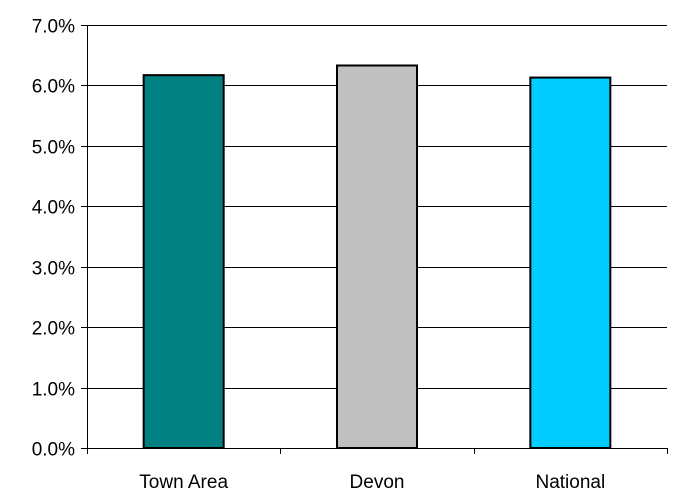 The width and height of the screenshot is (675, 496). What do you see at coordinates (570, 482) in the screenshot?
I see `x-category-label: National` at bounding box center [570, 482].